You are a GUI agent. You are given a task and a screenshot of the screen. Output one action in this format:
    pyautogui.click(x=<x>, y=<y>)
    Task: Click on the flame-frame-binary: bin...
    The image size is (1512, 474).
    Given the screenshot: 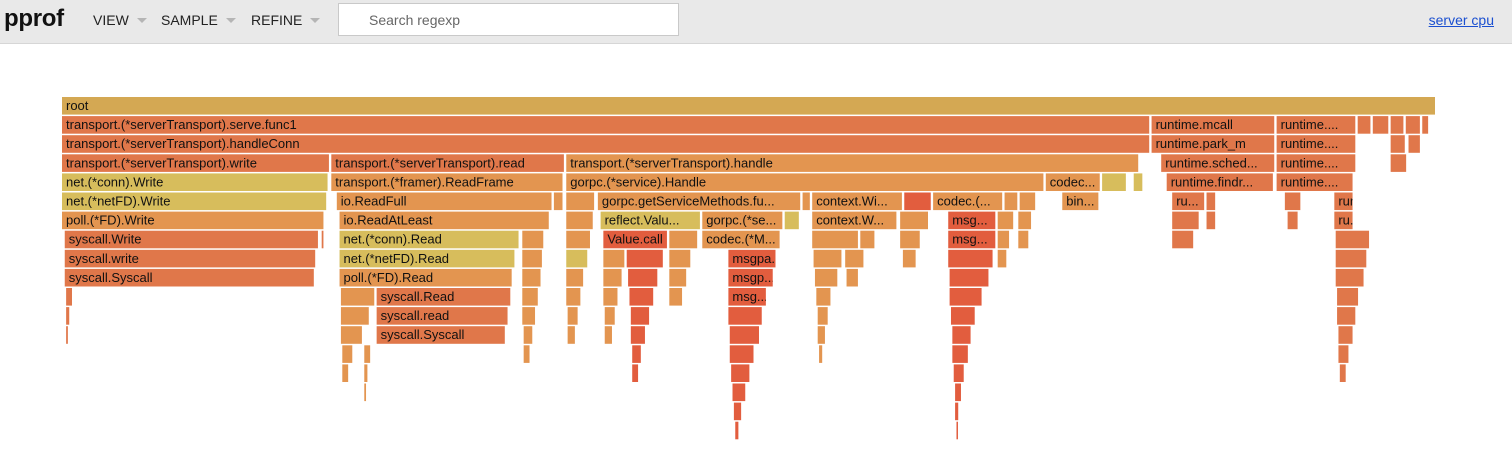 What is the action you would take?
    pyautogui.click(x=1080, y=201)
    